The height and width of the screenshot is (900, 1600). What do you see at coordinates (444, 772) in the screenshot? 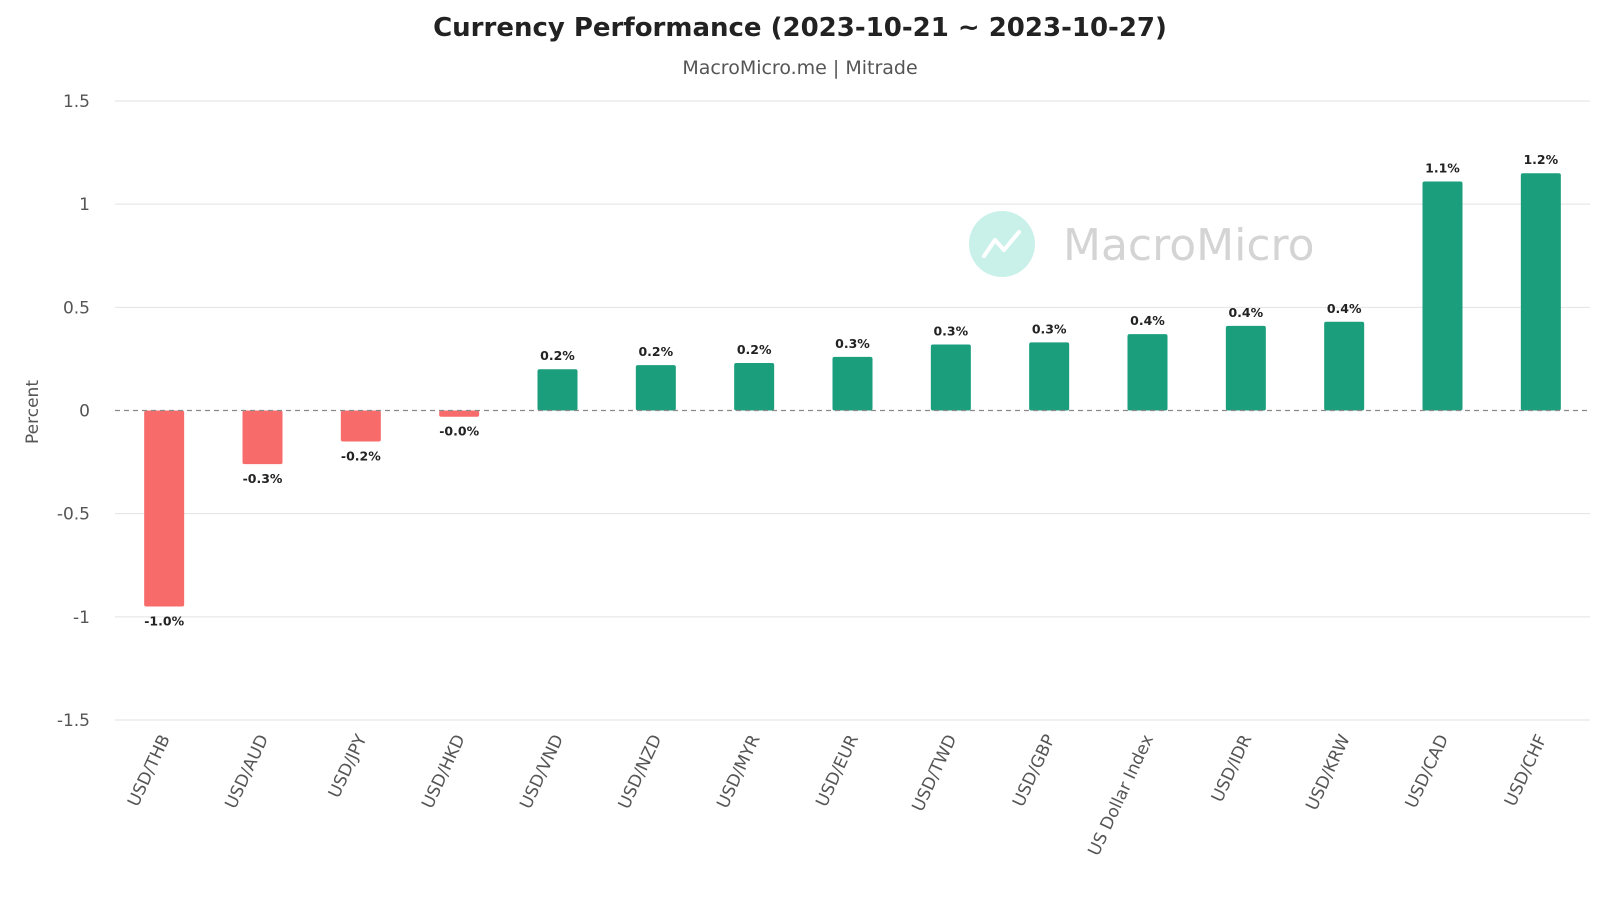
I see `x-tick-label: USD/HKD` at bounding box center [444, 772].